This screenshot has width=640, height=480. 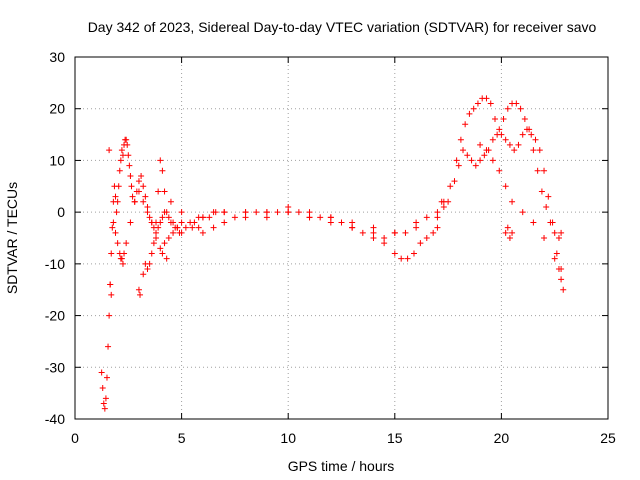 What do you see at coordinates (61, 212) in the screenshot?
I see `y-tick-label: 0` at bounding box center [61, 212].